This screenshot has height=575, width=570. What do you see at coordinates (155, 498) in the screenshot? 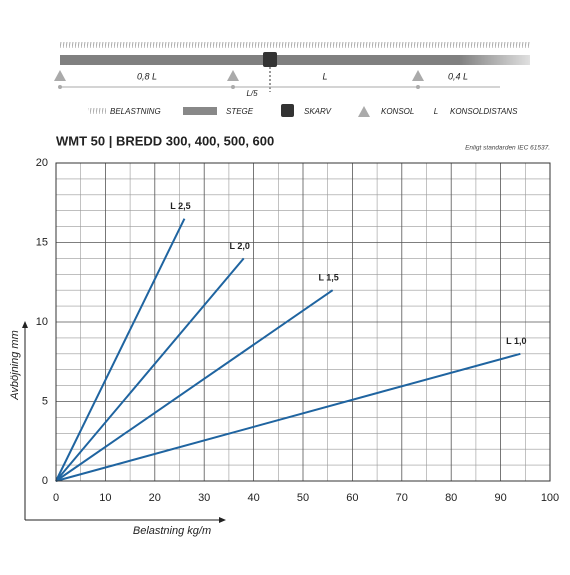
I see `x-tick-label: 20` at bounding box center [155, 498].